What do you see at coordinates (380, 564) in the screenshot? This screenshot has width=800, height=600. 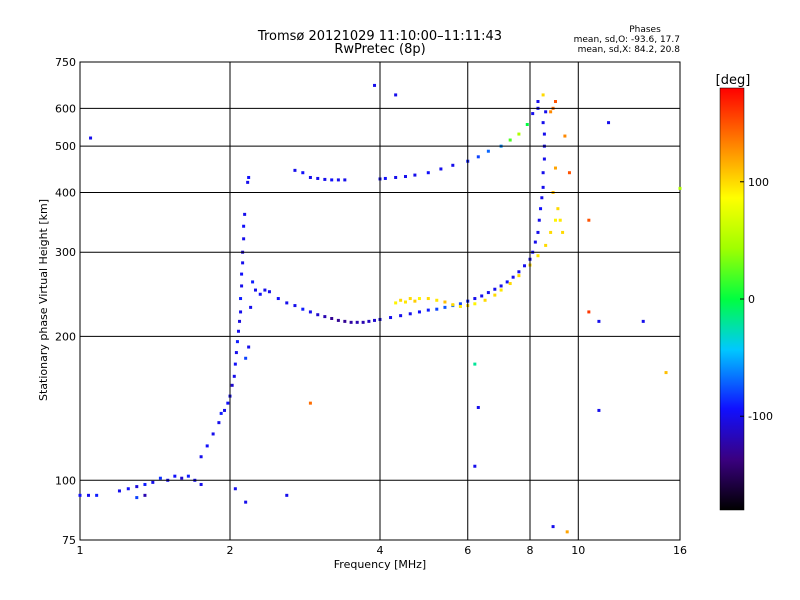 I see `x-axis-label: Frequency [MHz]` at bounding box center [380, 564].